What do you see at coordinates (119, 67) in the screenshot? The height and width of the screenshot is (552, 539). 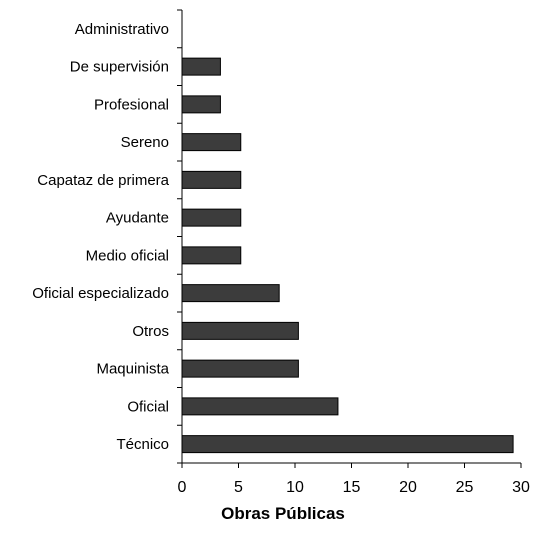 I see `category-label: De supervisión` at bounding box center [119, 67].